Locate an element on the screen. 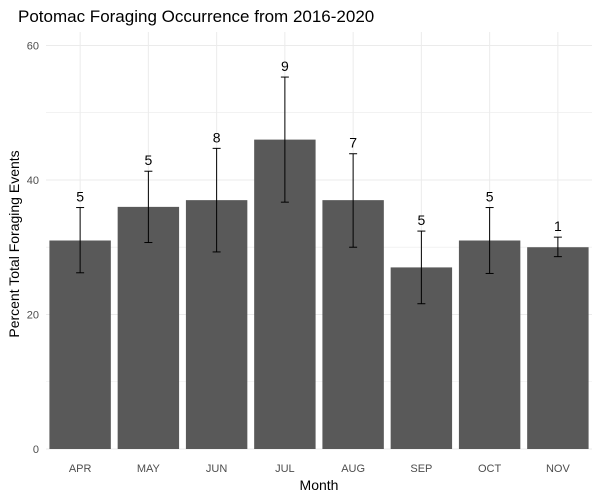 Image resolution: width=600 pixels, height=500 pixels. bar-oct is located at coordinates (489, 344).